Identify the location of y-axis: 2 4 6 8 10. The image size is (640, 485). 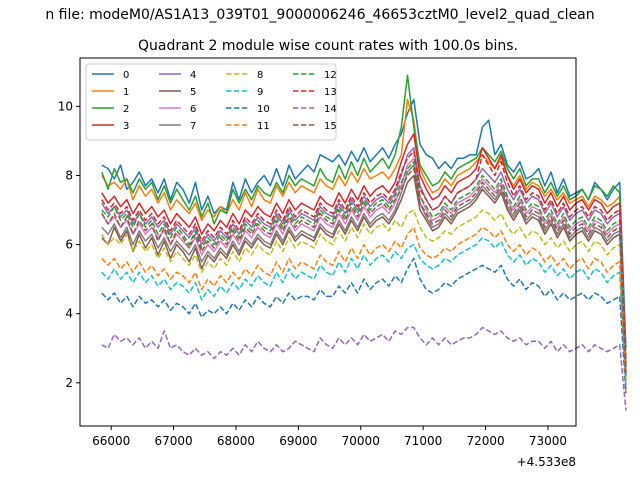
(69, 244).